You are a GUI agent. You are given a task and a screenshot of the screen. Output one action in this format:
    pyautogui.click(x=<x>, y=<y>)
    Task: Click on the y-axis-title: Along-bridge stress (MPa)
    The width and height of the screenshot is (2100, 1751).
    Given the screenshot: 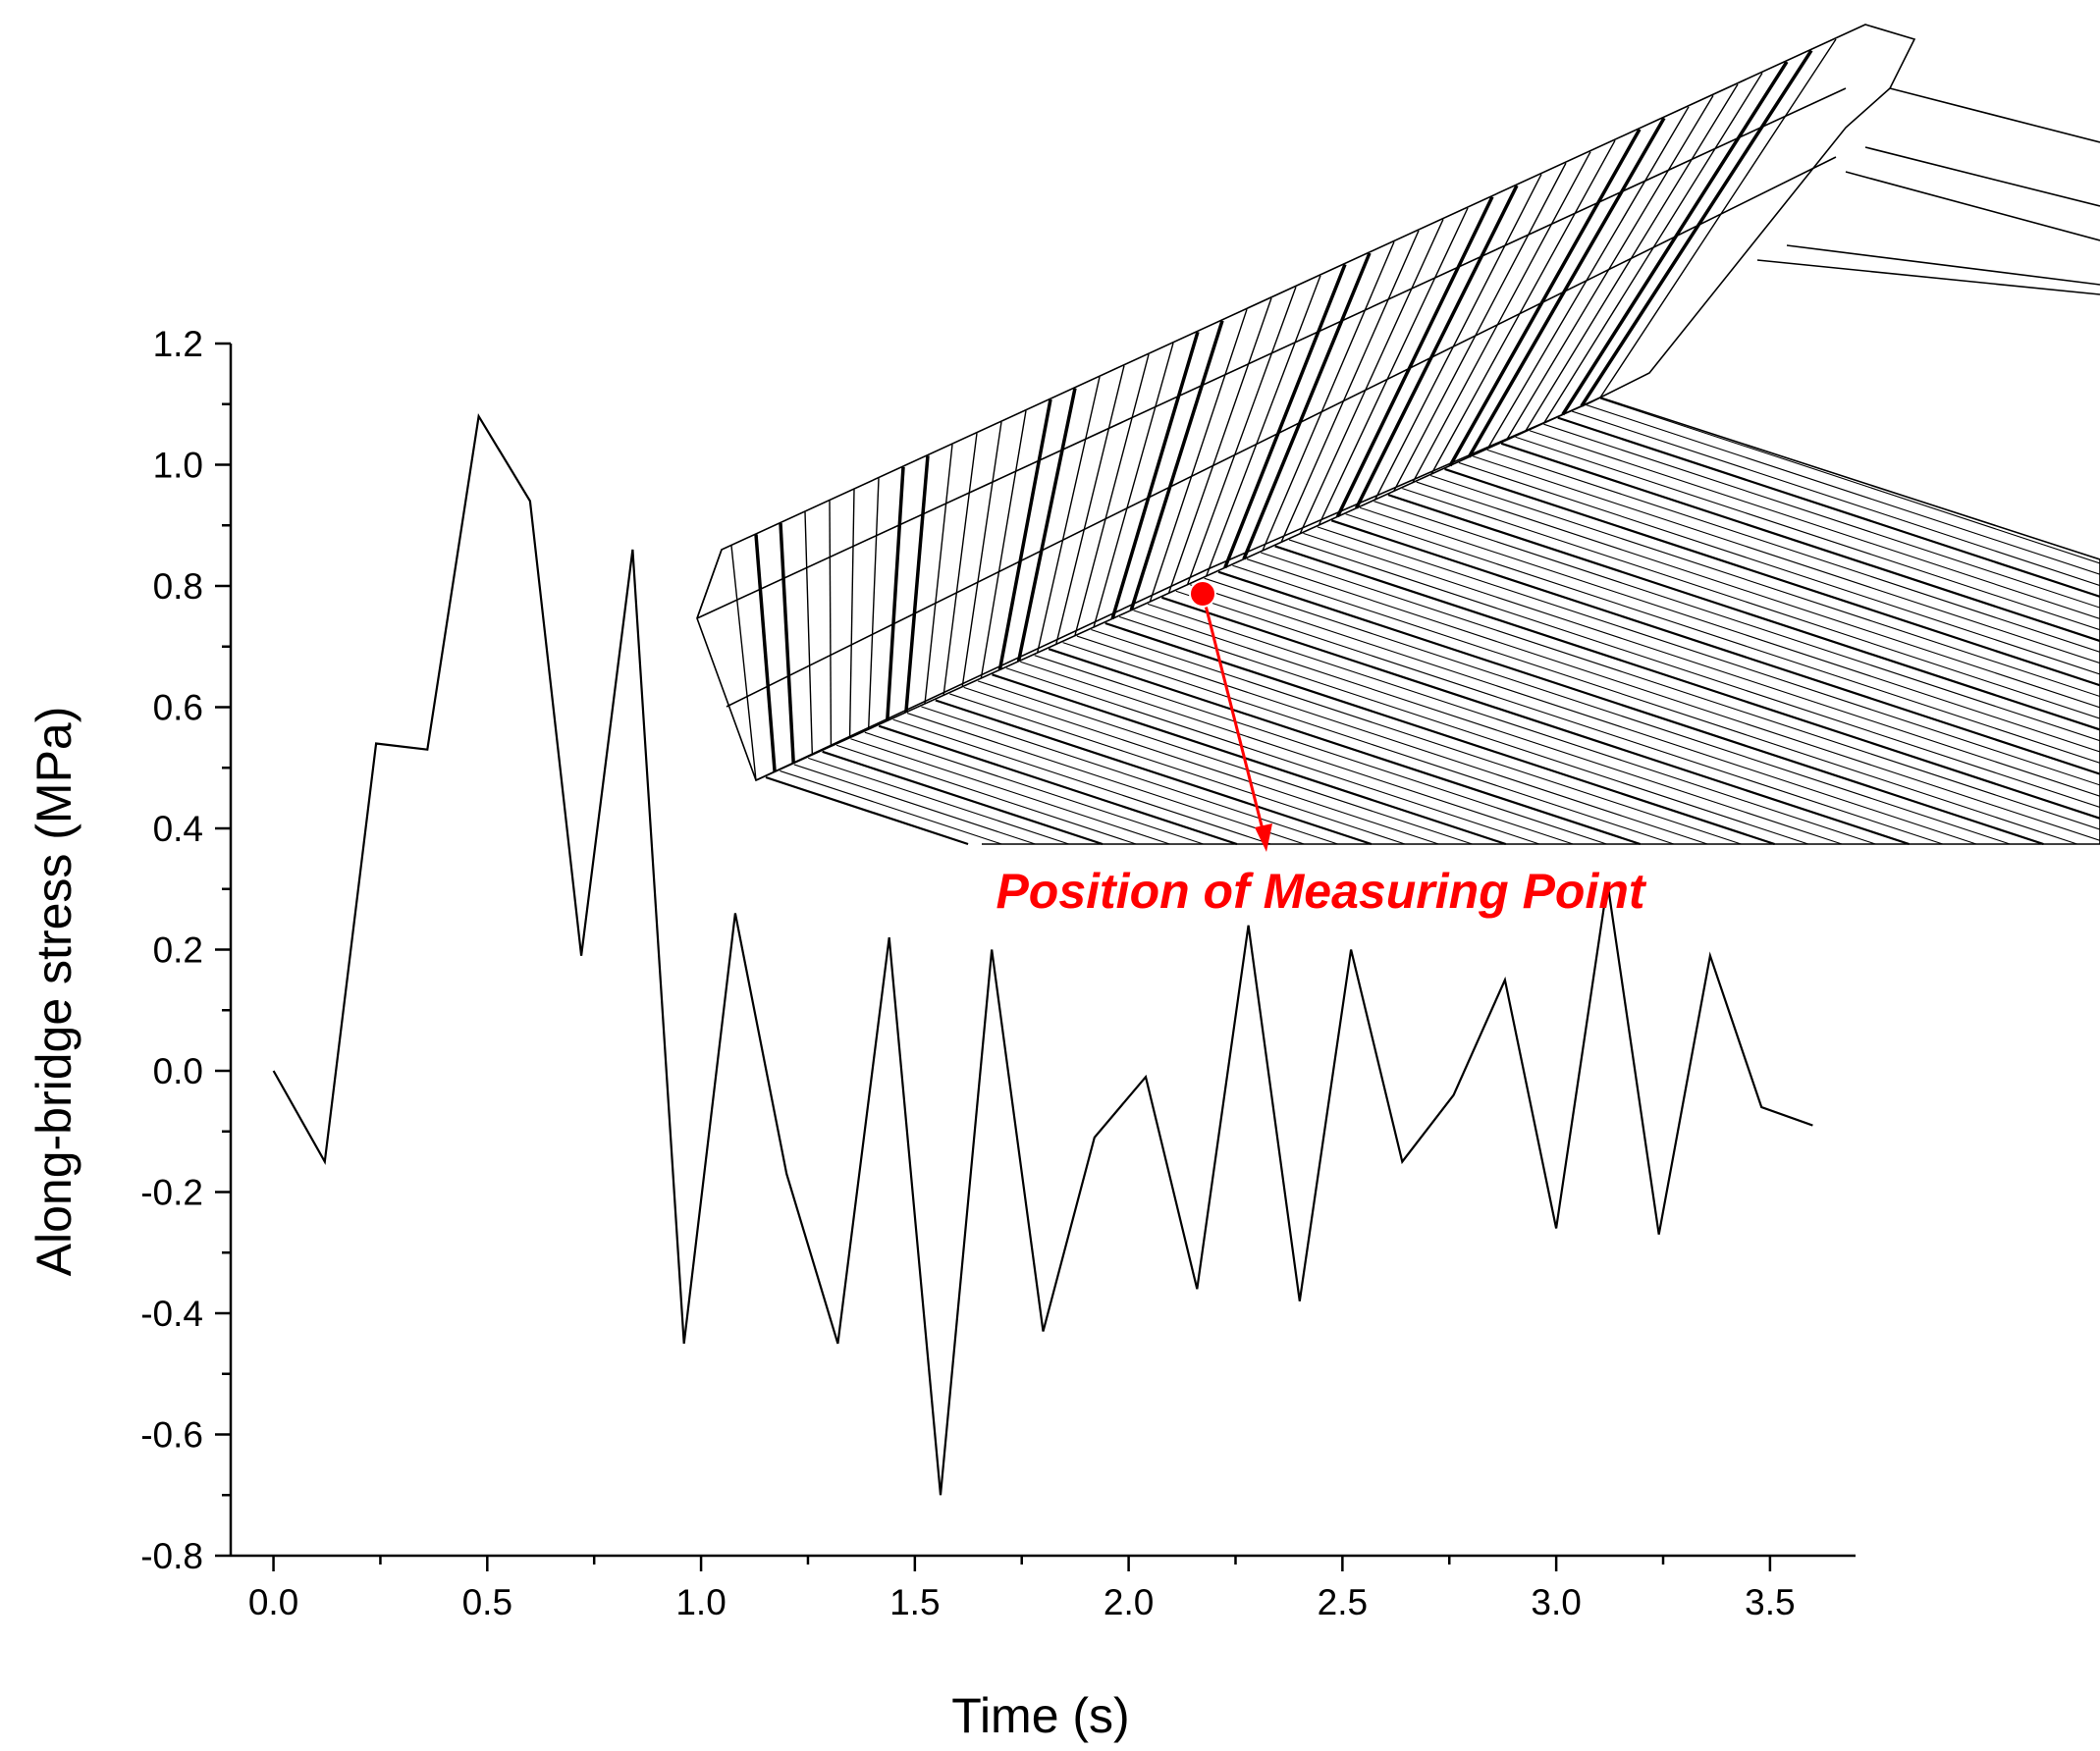 What is the action you would take?
    pyautogui.click(x=54, y=992)
    